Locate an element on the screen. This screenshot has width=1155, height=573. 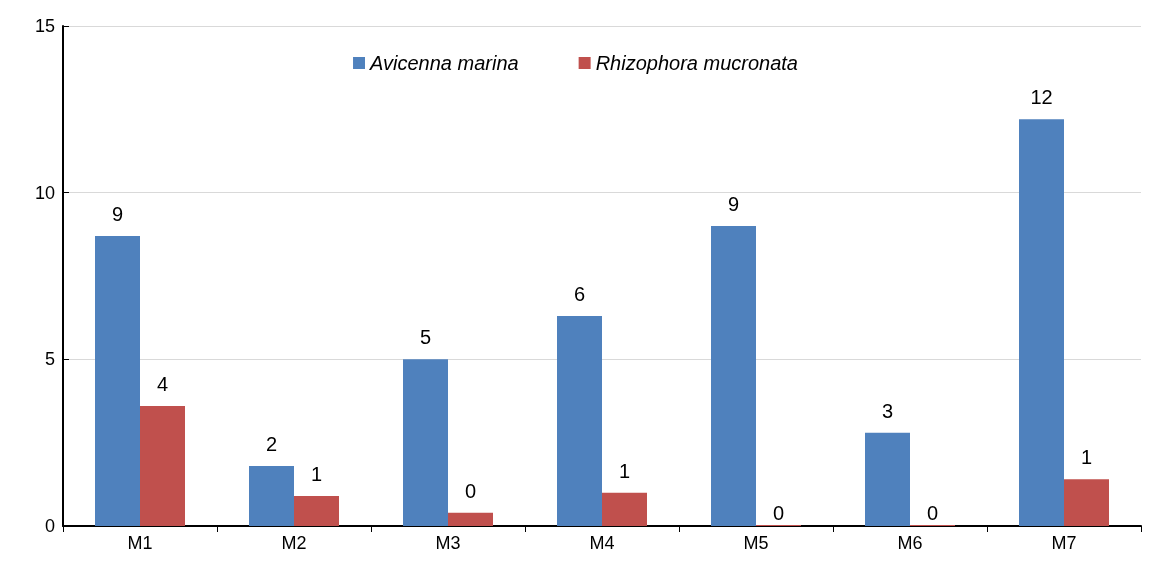
y-tick-label: 0 is located at coordinates (49, 526).